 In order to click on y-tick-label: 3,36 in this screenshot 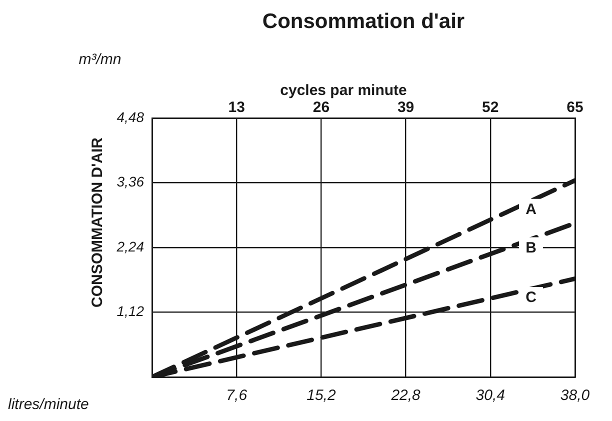, I will do `click(130, 182)`.